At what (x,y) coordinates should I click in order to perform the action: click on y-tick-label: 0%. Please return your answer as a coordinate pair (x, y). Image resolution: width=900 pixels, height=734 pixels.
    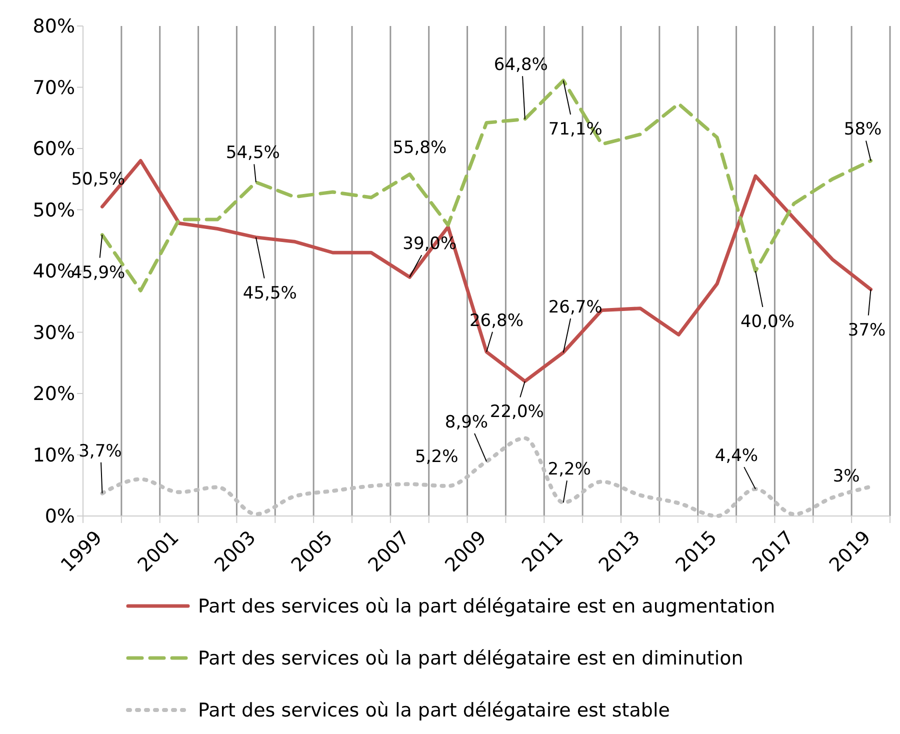
    Looking at the image, I should click on (59, 517).